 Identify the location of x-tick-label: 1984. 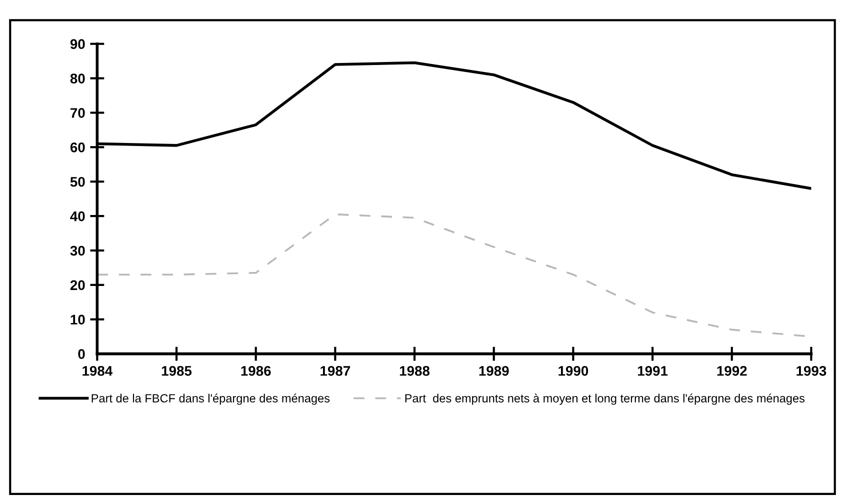
(97, 371).